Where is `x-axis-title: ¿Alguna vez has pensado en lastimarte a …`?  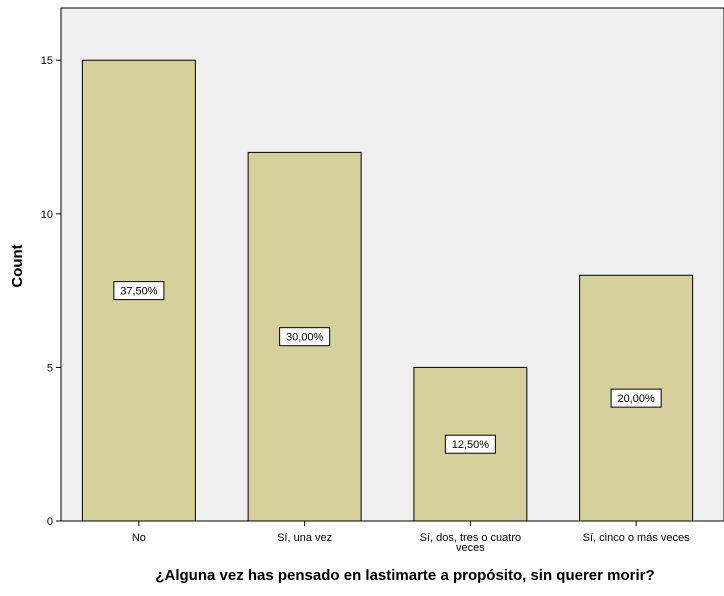 x-axis-title: ¿Alguna vez has pensado en lastimarte a … is located at coordinates (404, 575).